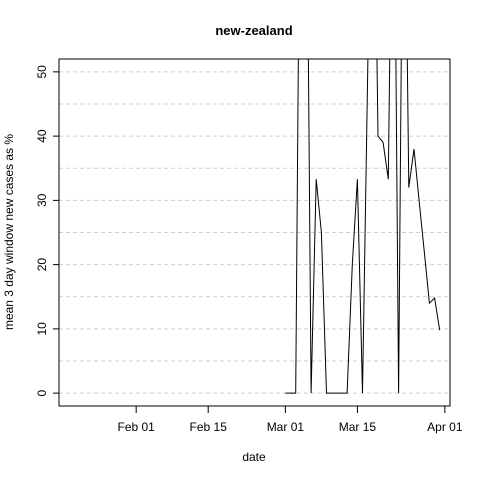 The height and width of the screenshot is (480, 480). I want to click on x-axis-label: date, so click(254, 457).